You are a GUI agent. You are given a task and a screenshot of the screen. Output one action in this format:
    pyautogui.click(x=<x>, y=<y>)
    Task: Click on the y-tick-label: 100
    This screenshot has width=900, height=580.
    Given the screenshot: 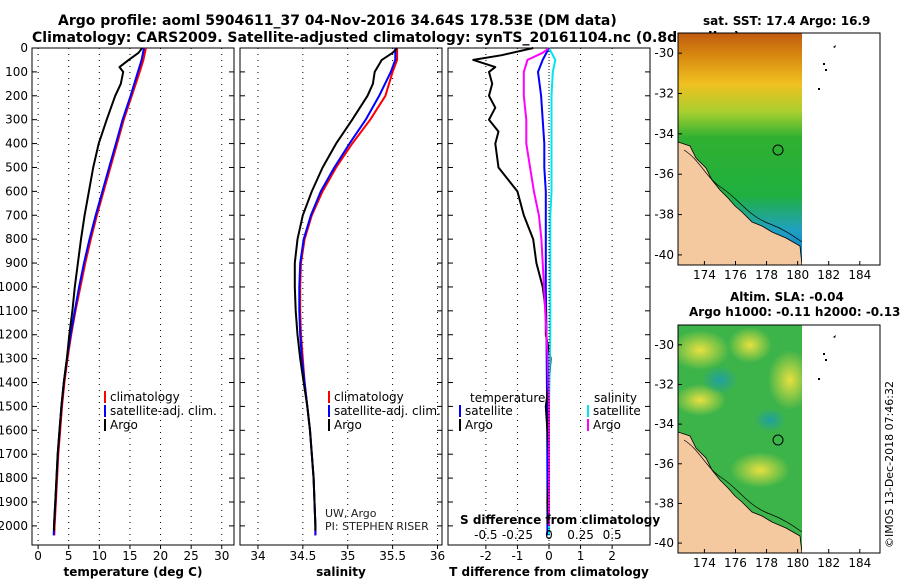 What is the action you would take?
    pyautogui.click(x=16, y=72)
    